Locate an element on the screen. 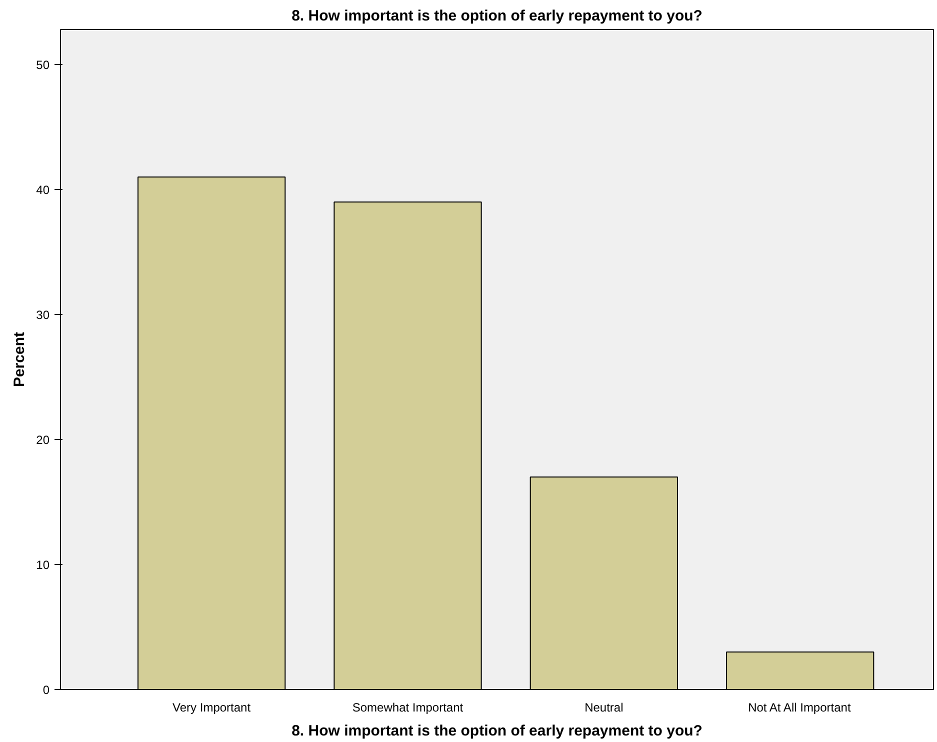 The image size is (937, 742). x-axis-title: 8. How important is the option of early repayment to you? is located at coordinates (497, 731).